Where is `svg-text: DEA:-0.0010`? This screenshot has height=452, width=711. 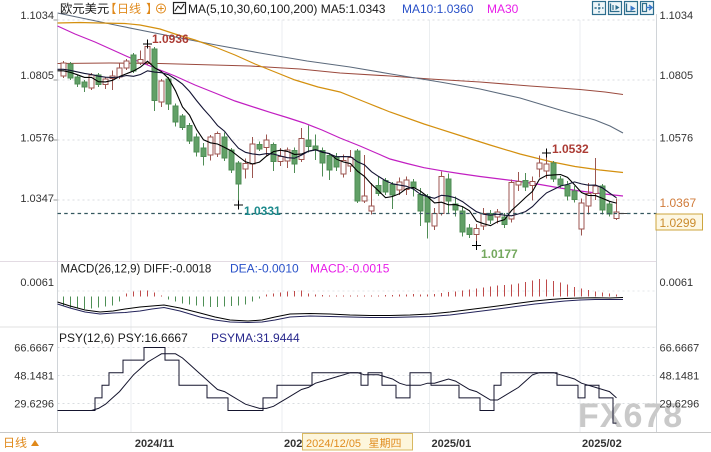 svg-text: DEA:-0.0010 is located at coordinates (264, 269).